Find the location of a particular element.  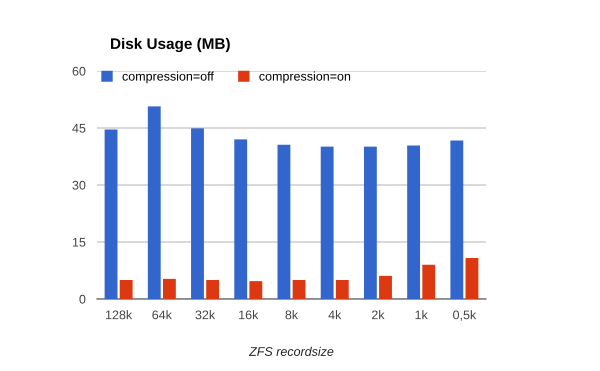

x-tick-label: 32k is located at coordinates (205, 315).